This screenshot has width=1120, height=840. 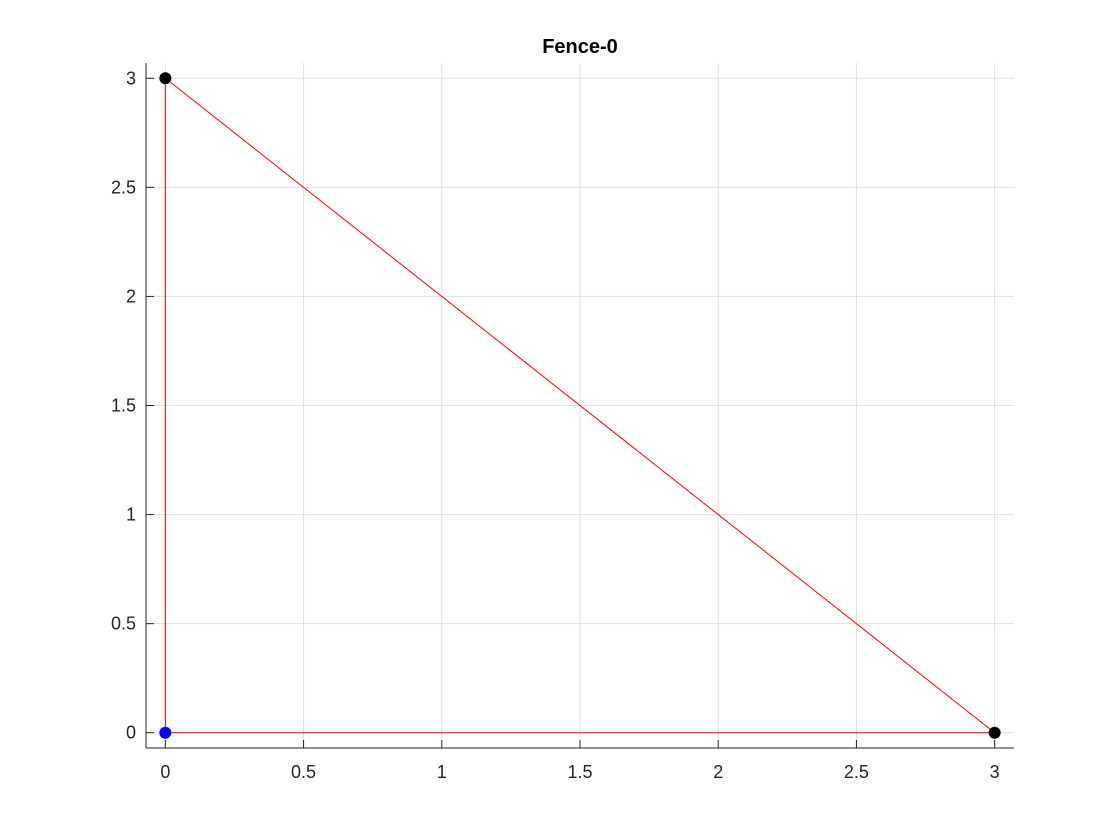 What do you see at coordinates (303, 772) in the screenshot?
I see `x-tick-label-1: 0.5` at bounding box center [303, 772].